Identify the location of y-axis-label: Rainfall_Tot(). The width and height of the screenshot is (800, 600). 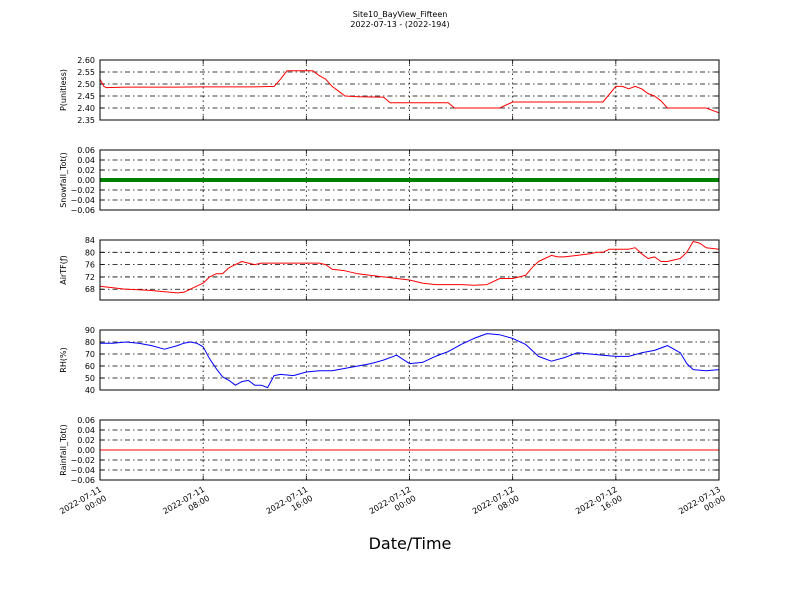
(63, 450).